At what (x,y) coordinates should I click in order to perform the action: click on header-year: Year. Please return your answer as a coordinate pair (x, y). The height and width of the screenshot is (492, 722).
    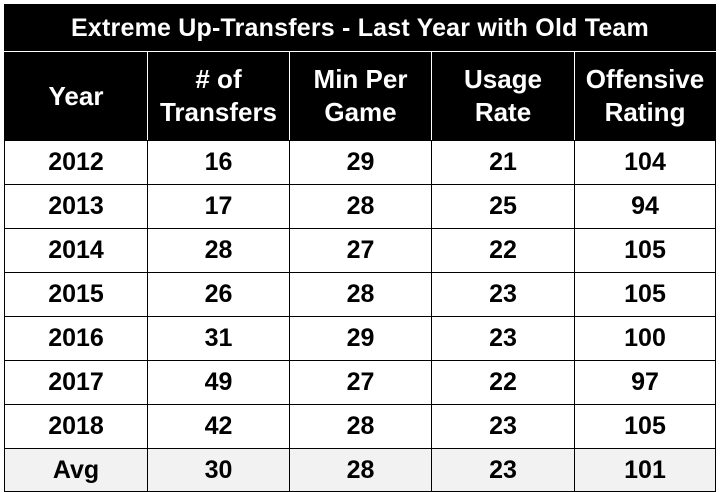
    Looking at the image, I should click on (76, 96).